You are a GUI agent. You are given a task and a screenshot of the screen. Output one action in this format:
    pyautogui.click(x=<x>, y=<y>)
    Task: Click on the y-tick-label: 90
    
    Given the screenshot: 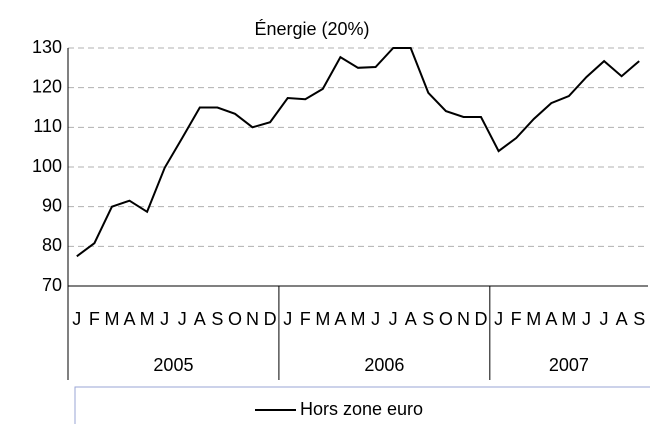 What is the action you would take?
    pyautogui.click(x=52, y=205)
    